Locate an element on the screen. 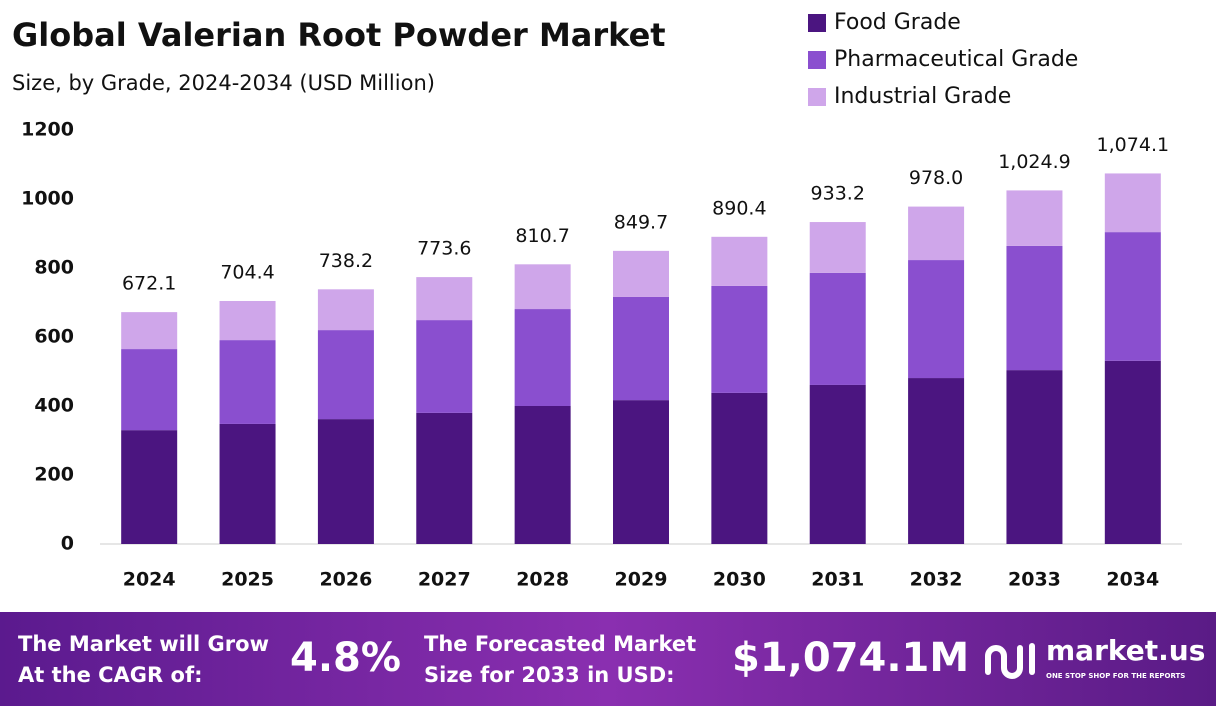  total-label: 849.7 is located at coordinates (641, 222).